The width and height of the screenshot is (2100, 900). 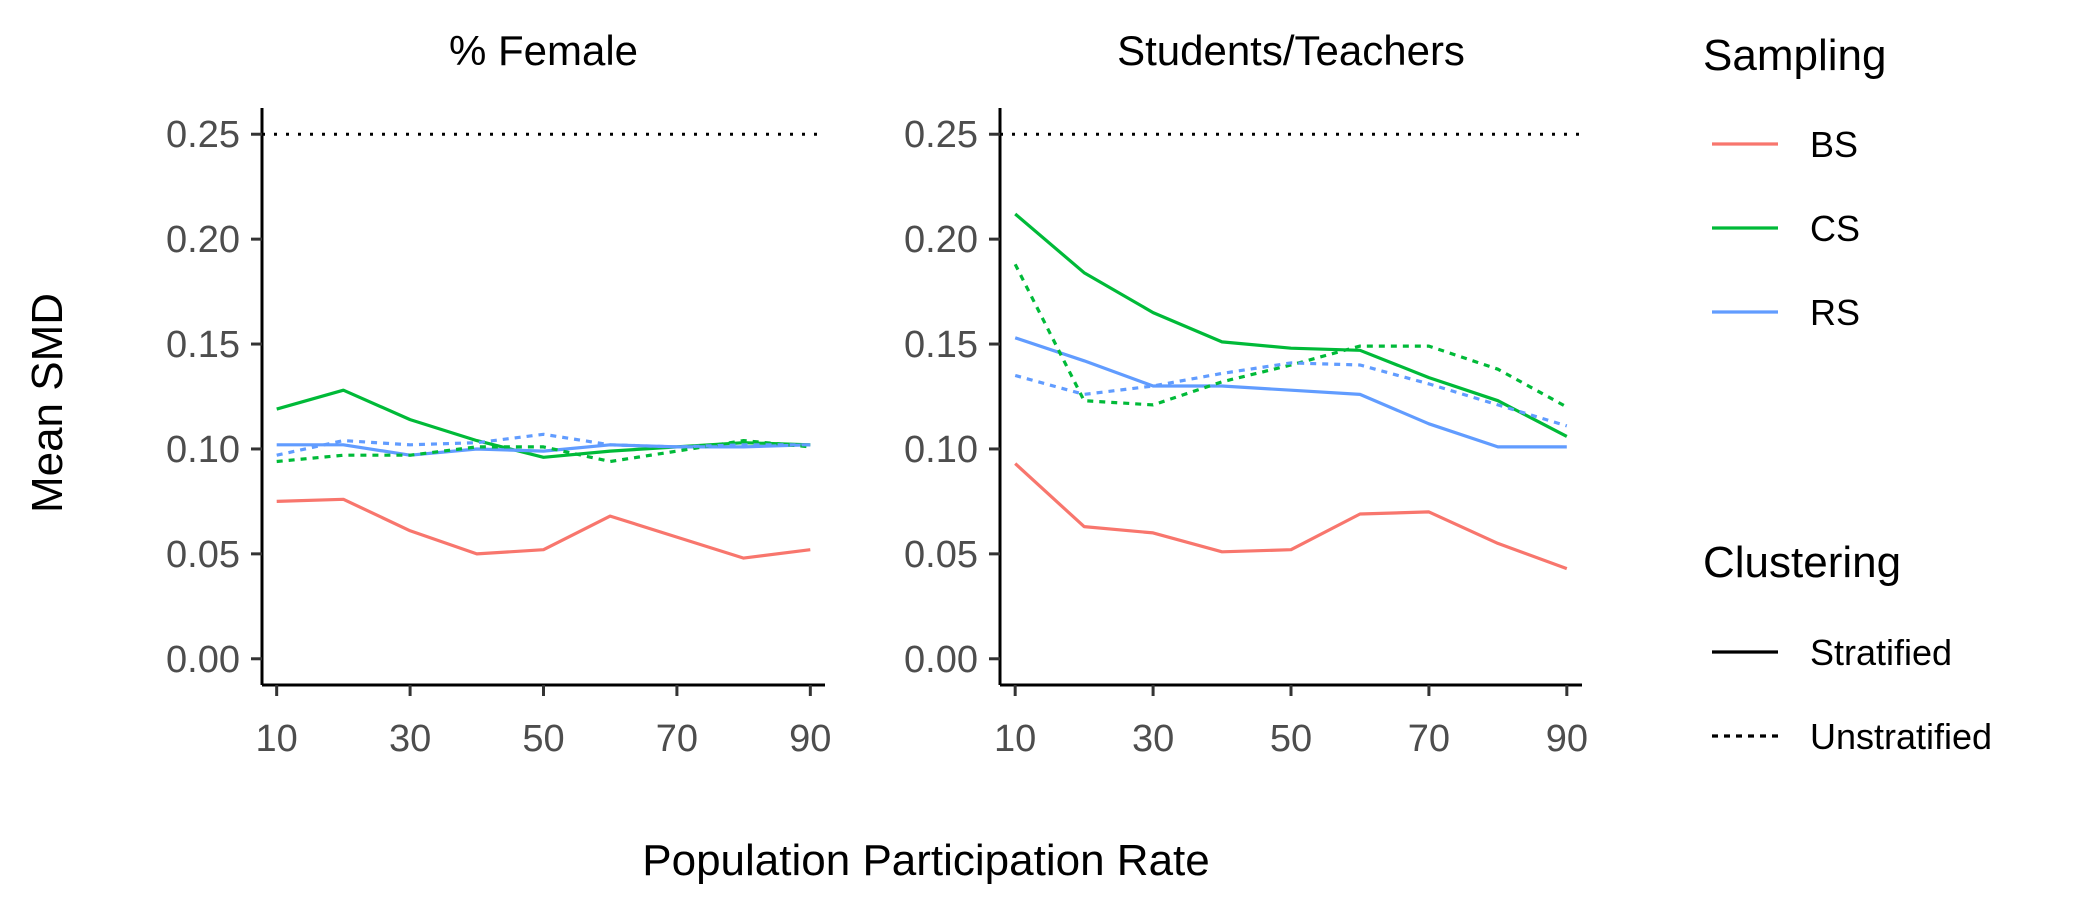 I want to click on legend-label: BS, so click(x=1834, y=144).